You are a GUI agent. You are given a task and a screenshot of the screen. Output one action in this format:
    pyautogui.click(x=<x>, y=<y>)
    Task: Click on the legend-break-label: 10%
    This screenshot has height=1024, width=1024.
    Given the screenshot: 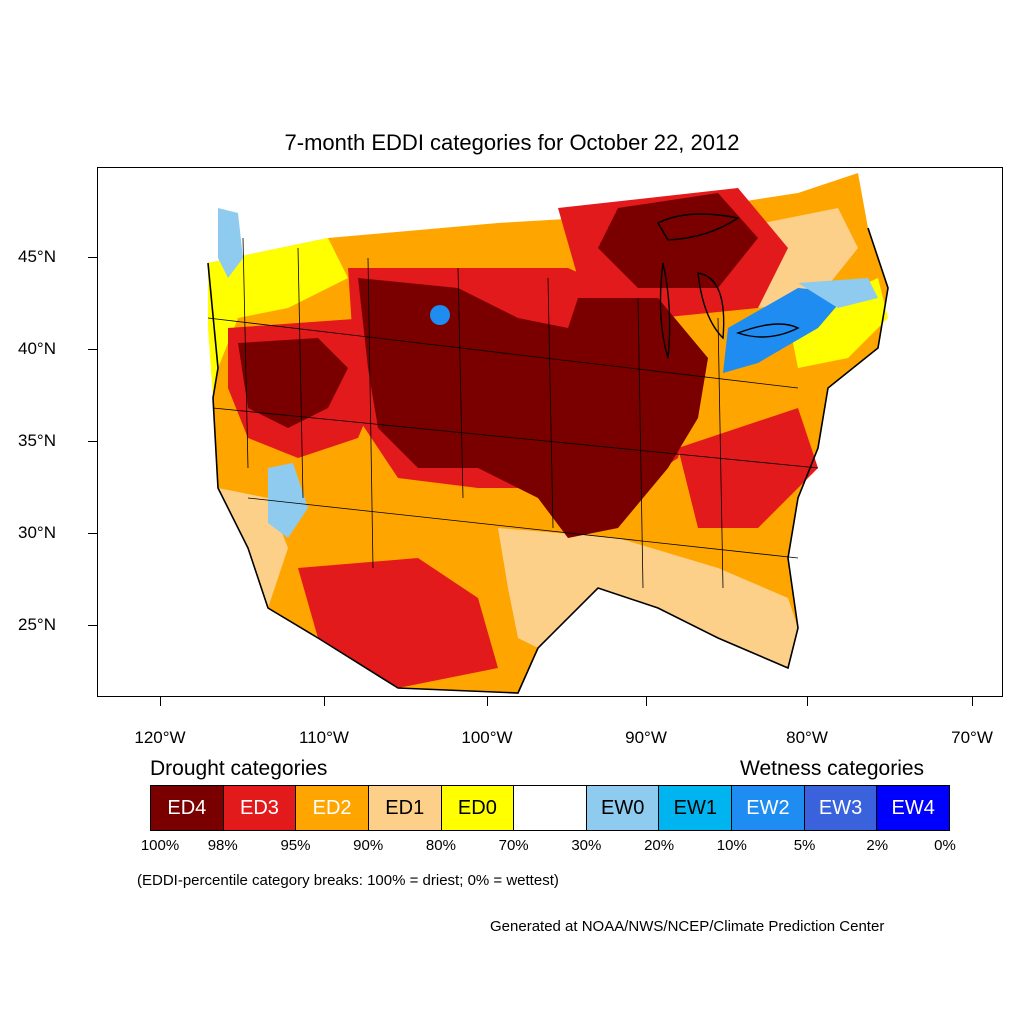 What is the action you would take?
    pyautogui.click(x=731, y=845)
    